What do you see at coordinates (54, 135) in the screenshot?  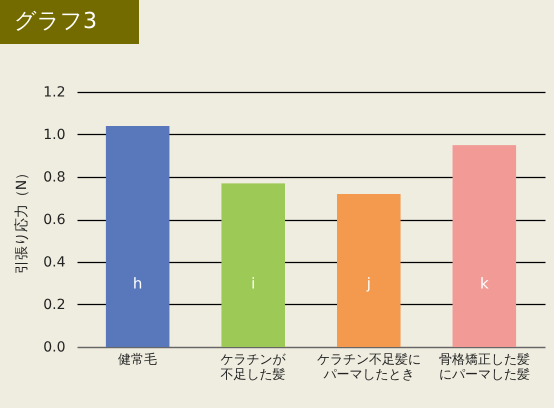 I see `y-tick-label: 1.0` at bounding box center [54, 135].